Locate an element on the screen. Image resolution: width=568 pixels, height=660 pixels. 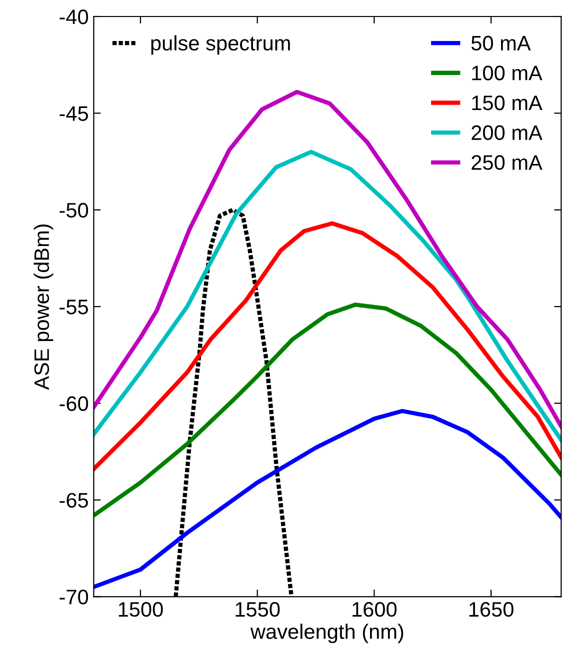
x-tick-label: 1500 is located at coordinates (140, 609).